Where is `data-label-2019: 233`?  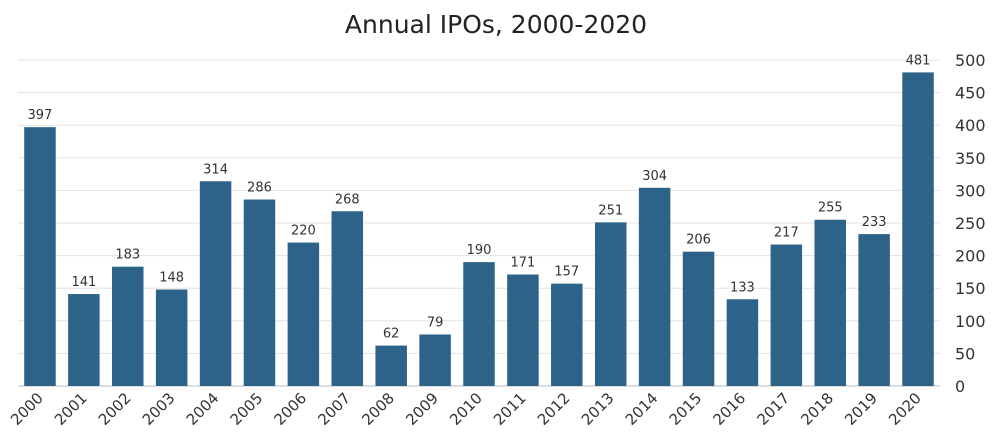 data-label-2019: 233 is located at coordinates (874, 222).